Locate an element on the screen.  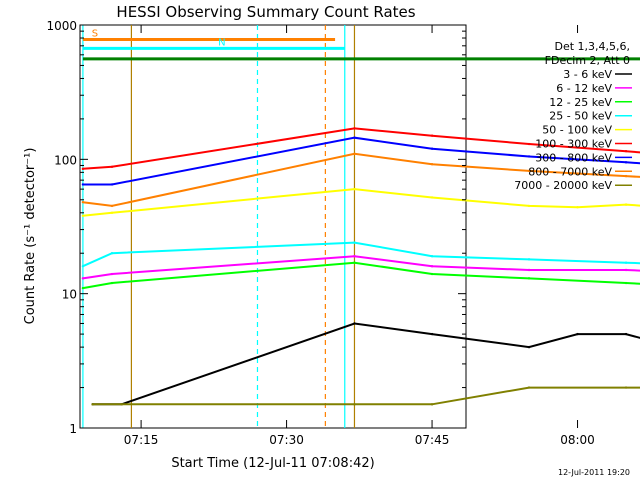
legend-label-7: 800 - 7000 keV is located at coordinates (570, 171).